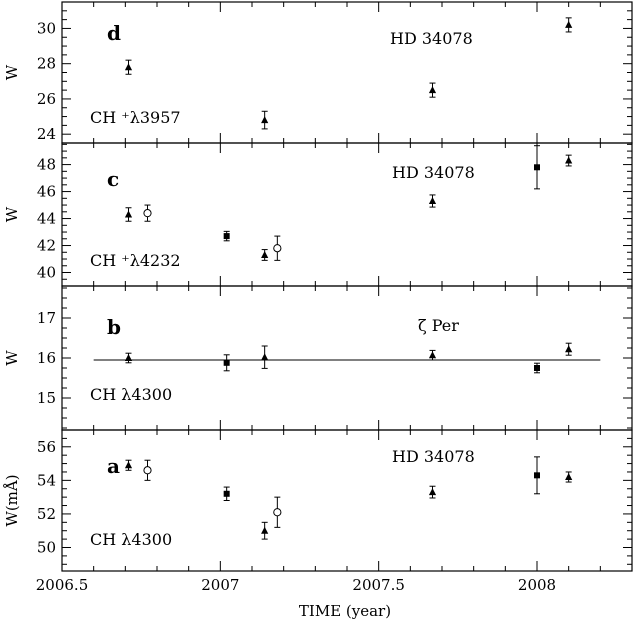  Describe the element at coordinates (46, 273) in the screenshot. I see `y-tick-label: 40` at that location.